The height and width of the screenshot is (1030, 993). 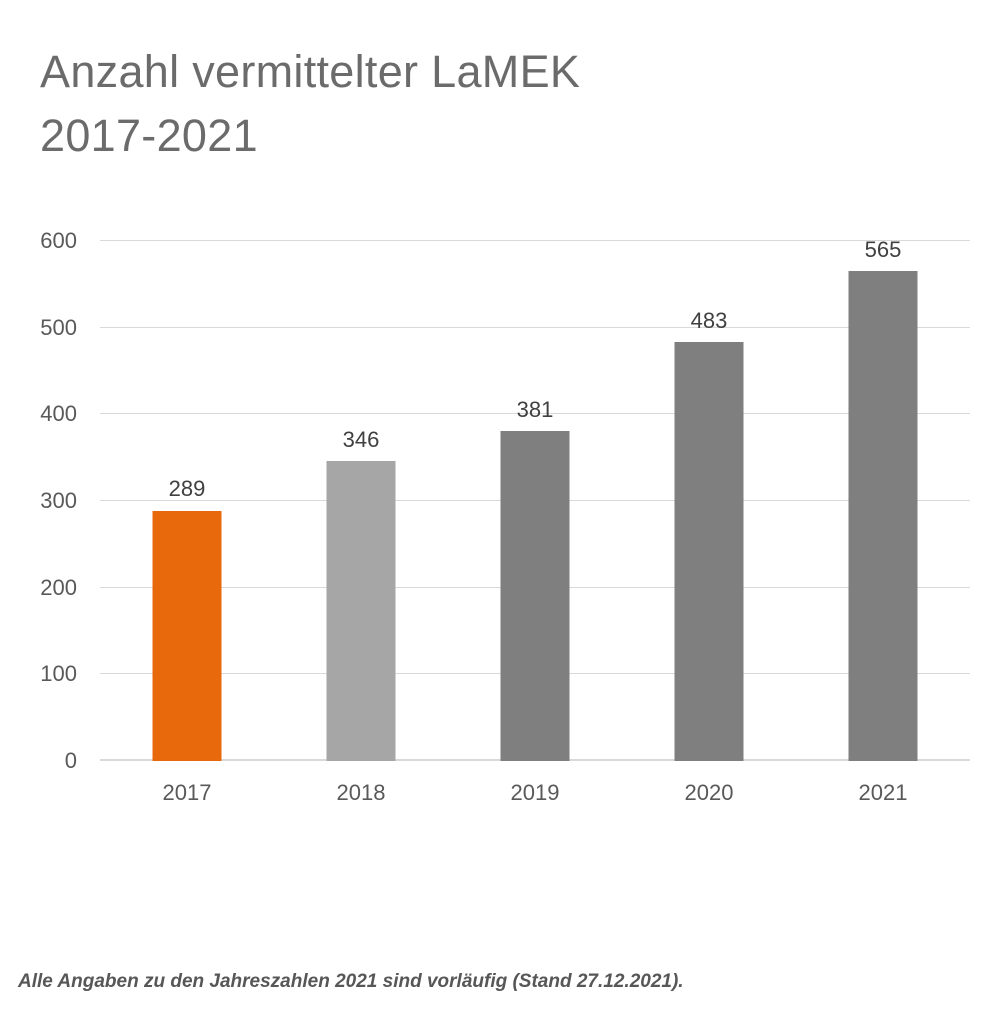 I want to click on y-axis-tick-label: 100, so click(x=58, y=674).